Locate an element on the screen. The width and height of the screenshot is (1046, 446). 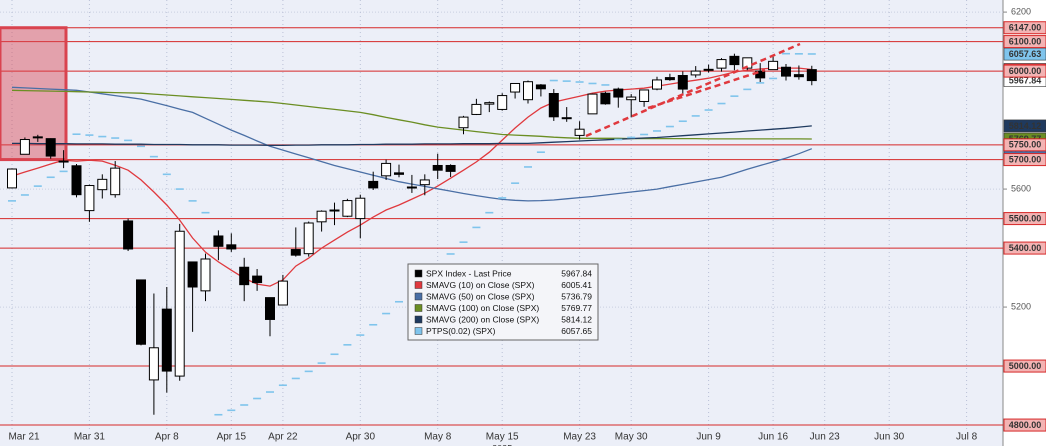
y-tick-label: 5200 is located at coordinates (1021, 306).